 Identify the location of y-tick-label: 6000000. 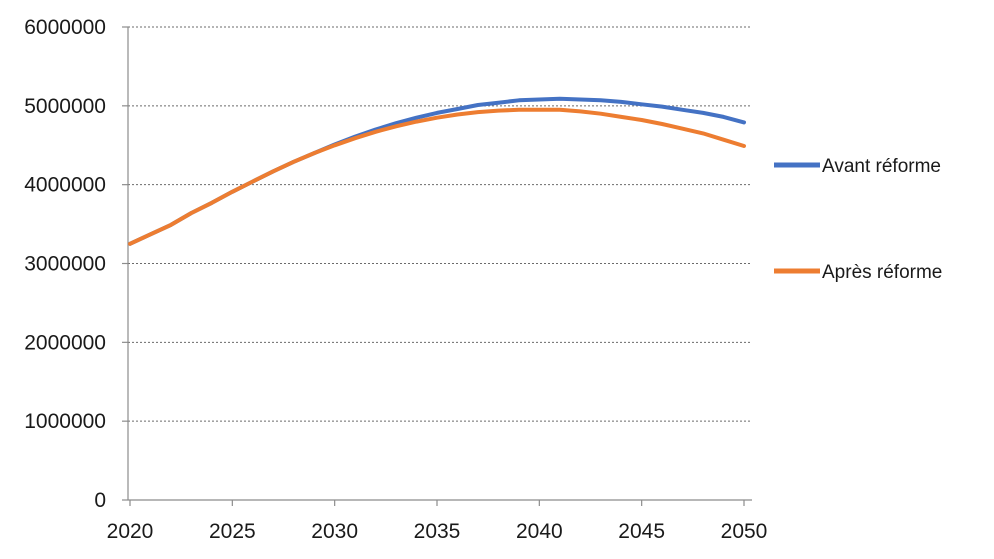
(65, 27).